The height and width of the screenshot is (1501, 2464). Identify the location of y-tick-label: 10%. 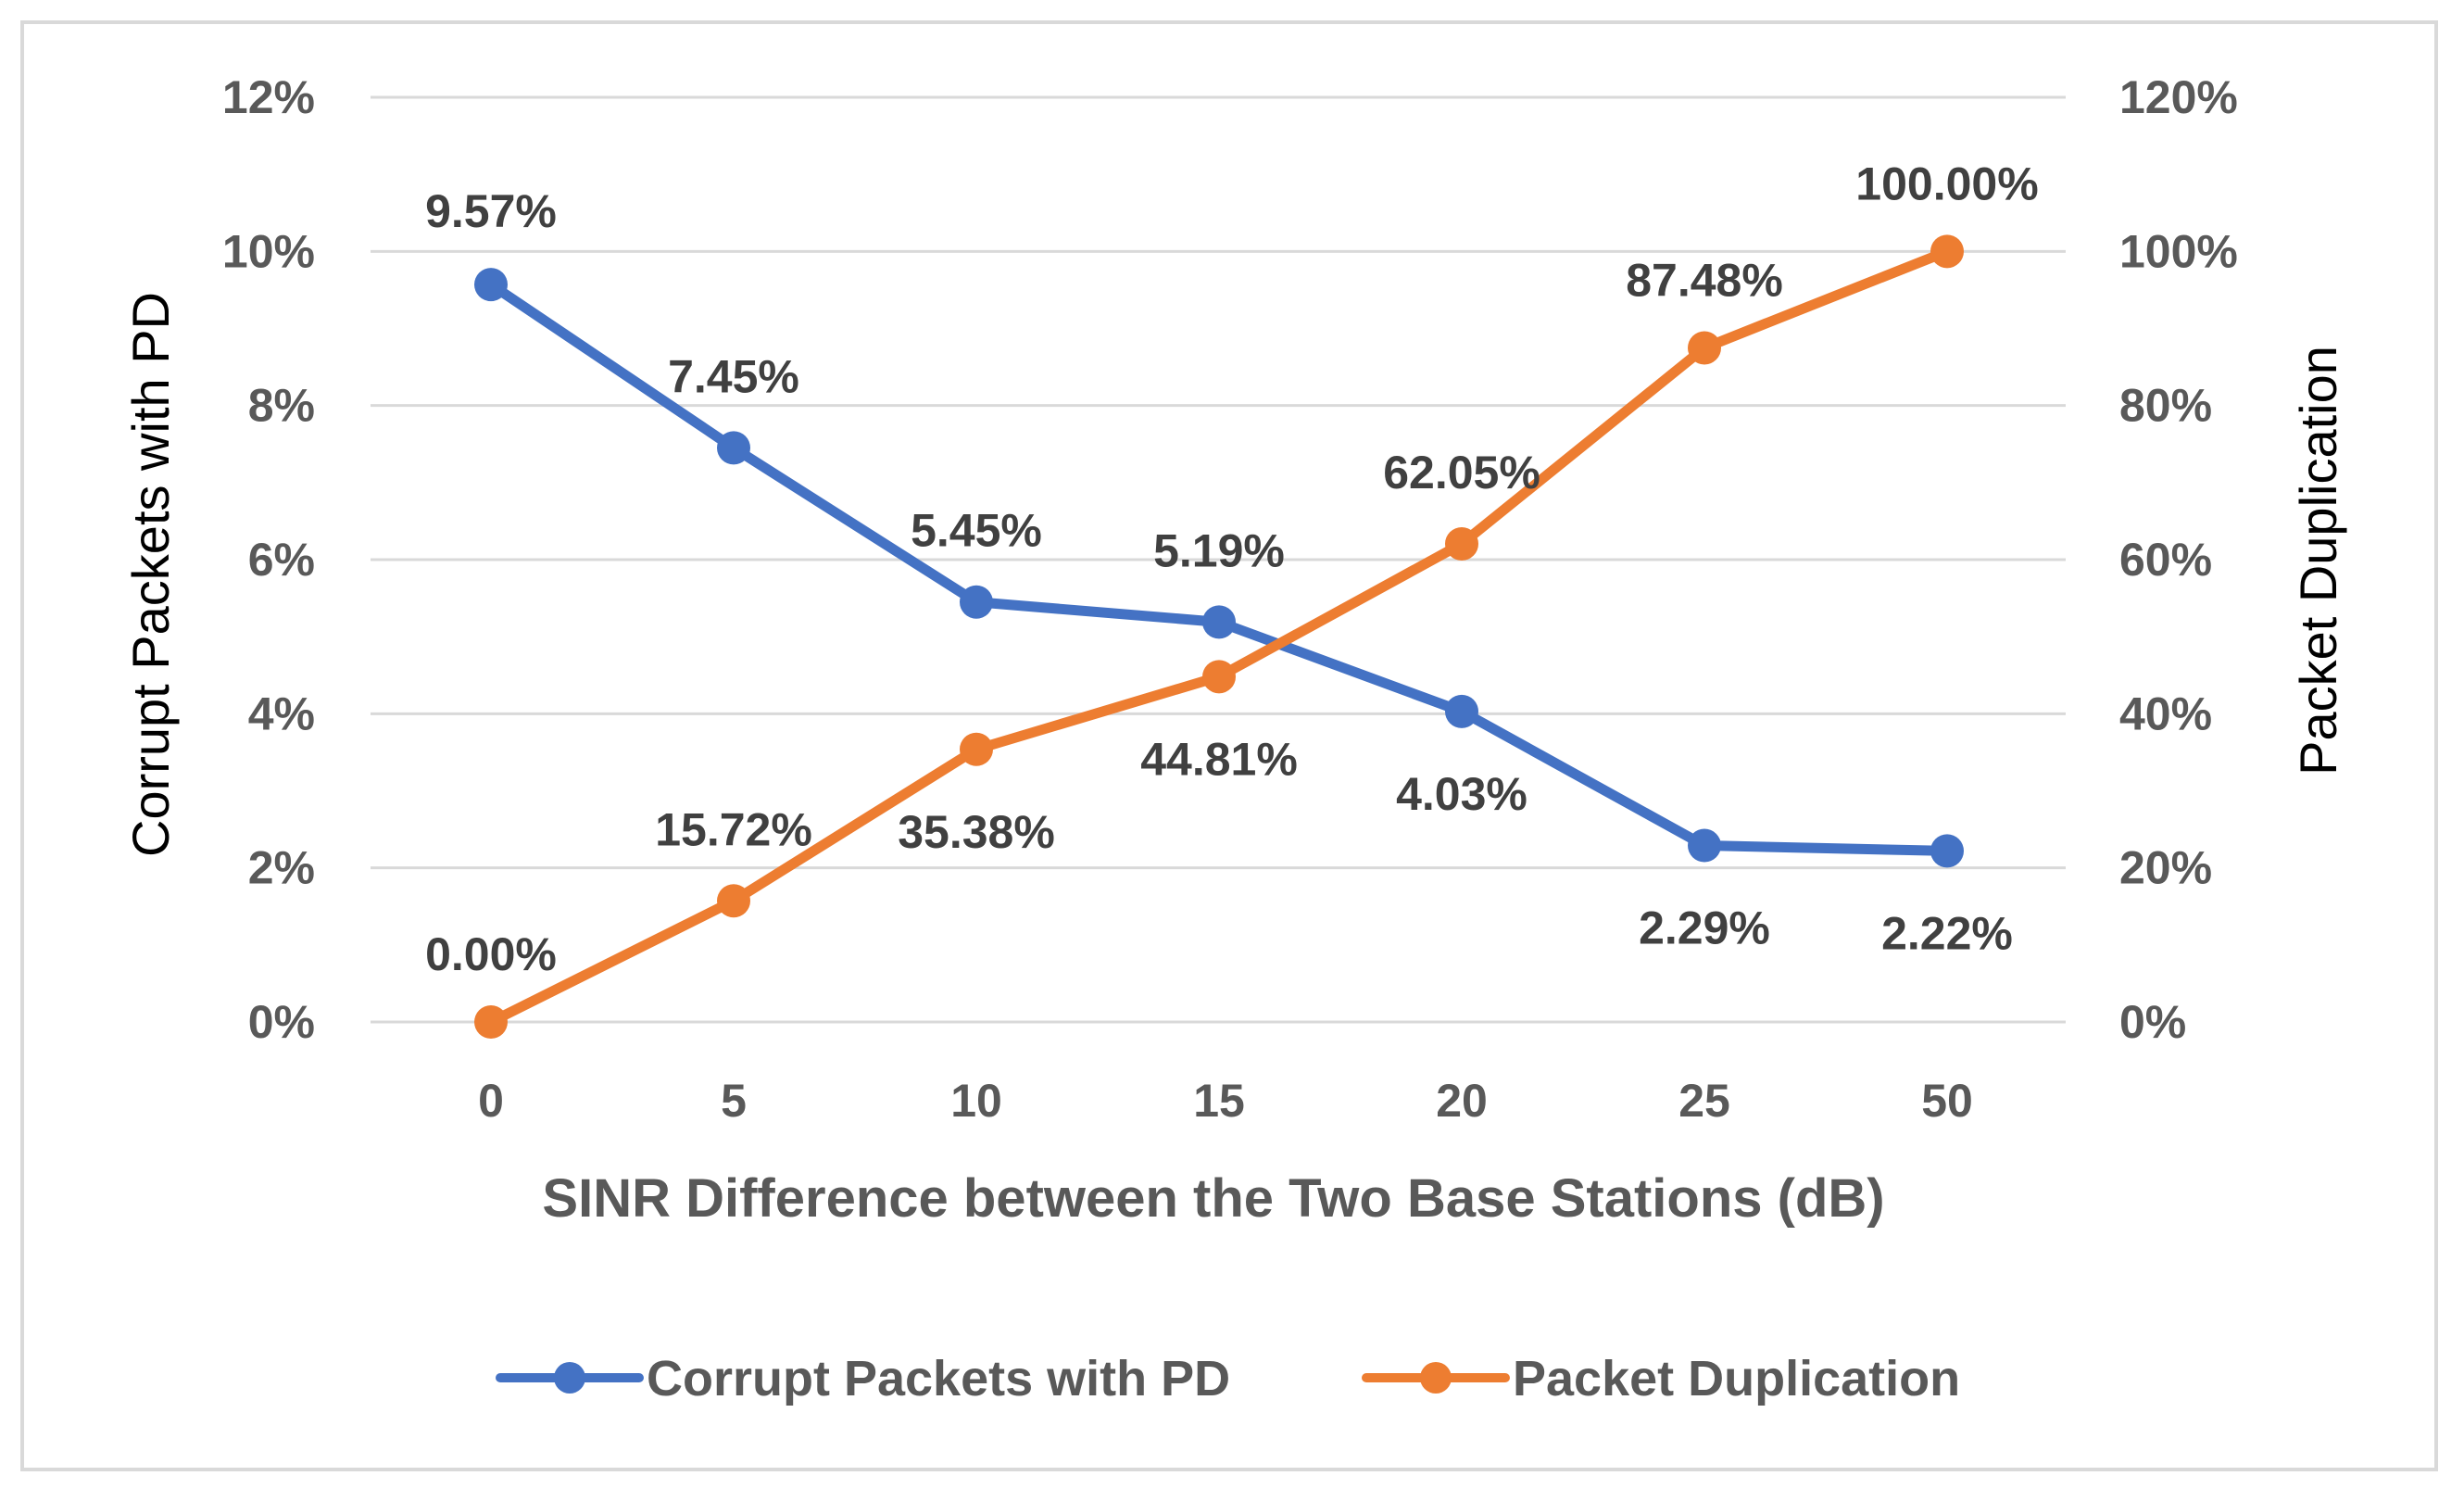
(268, 251).